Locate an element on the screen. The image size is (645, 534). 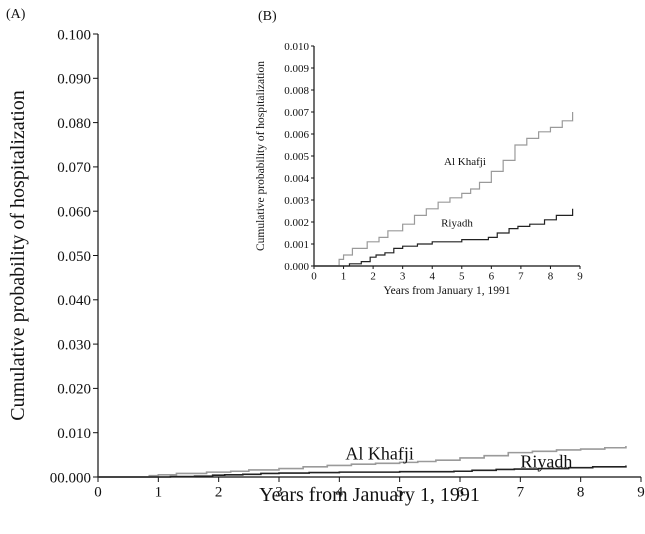
panel-a-x-tick-label: 3 is located at coordinates (279, 492).